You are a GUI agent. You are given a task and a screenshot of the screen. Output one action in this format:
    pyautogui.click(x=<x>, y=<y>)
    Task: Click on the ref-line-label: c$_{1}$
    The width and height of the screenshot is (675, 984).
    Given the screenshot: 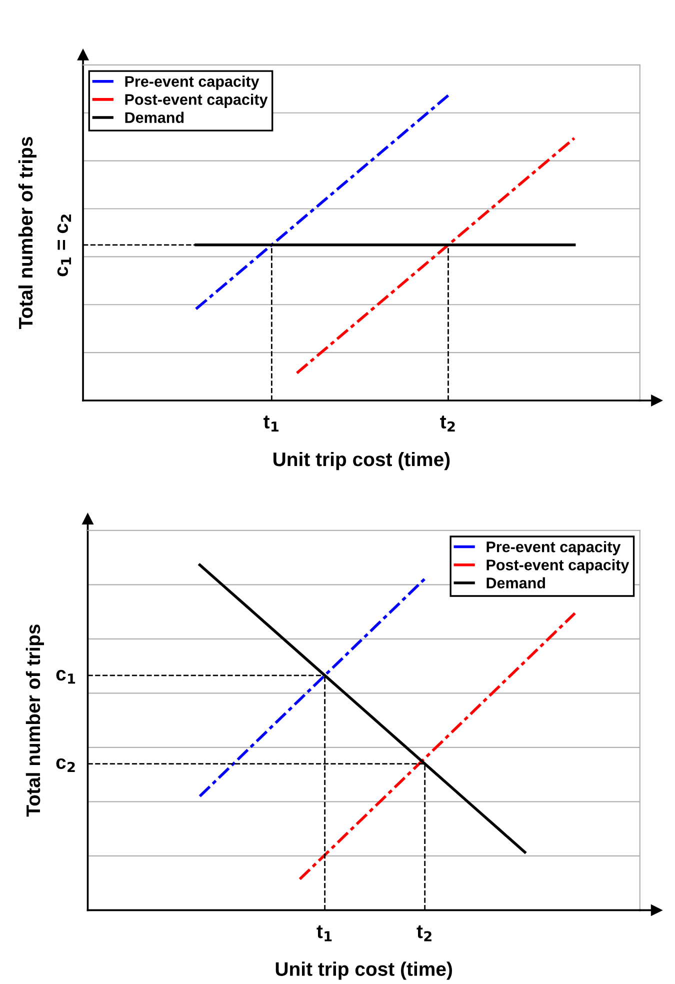 What is the action you would take?
    pyautogui.click(x=66, y=677)
    